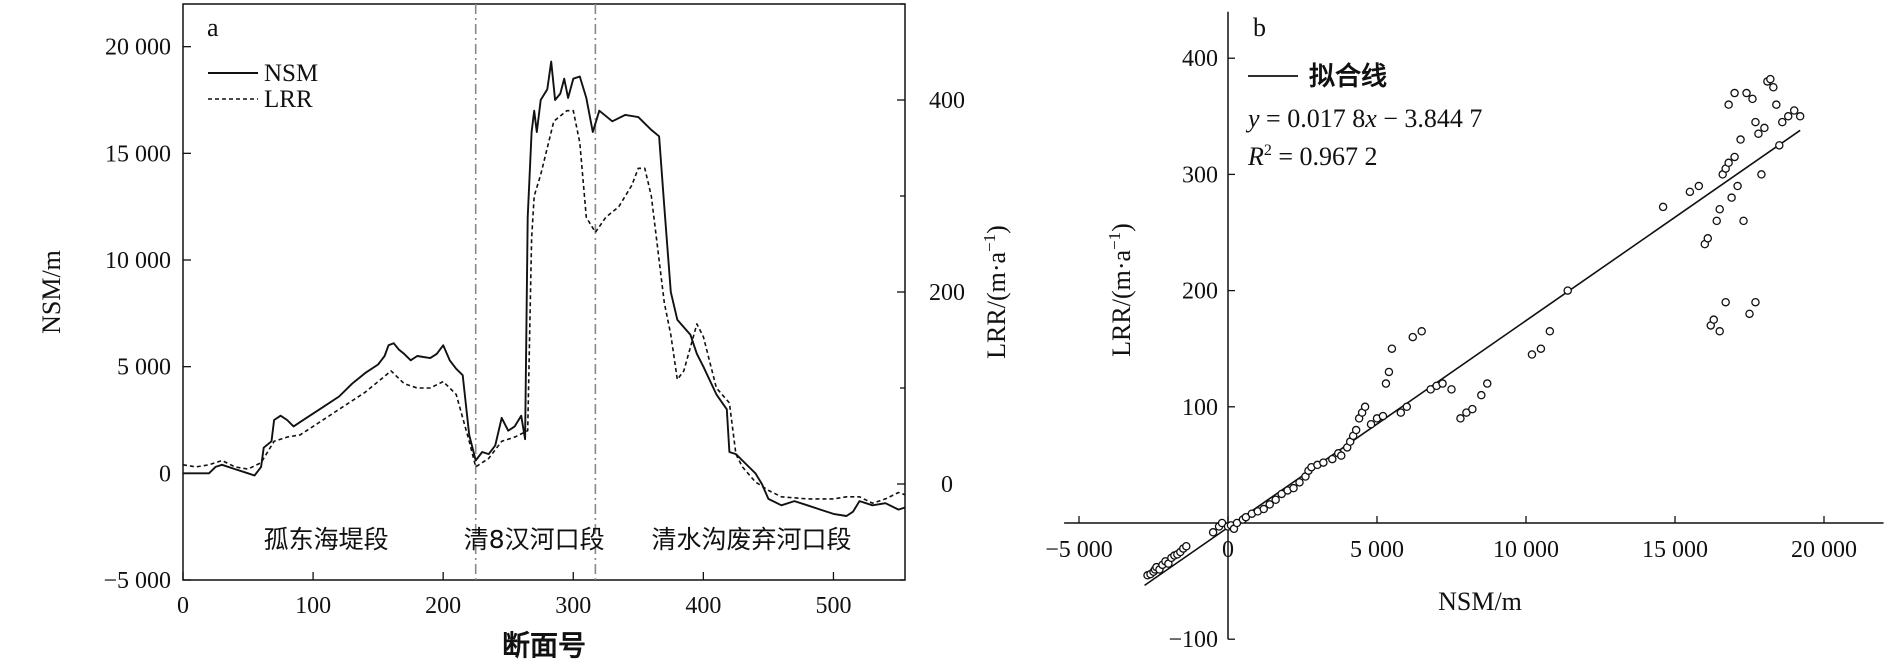 This screenshot has width=1890, height=667. I want to click on x-tick-label: 200, so click(443, 606).